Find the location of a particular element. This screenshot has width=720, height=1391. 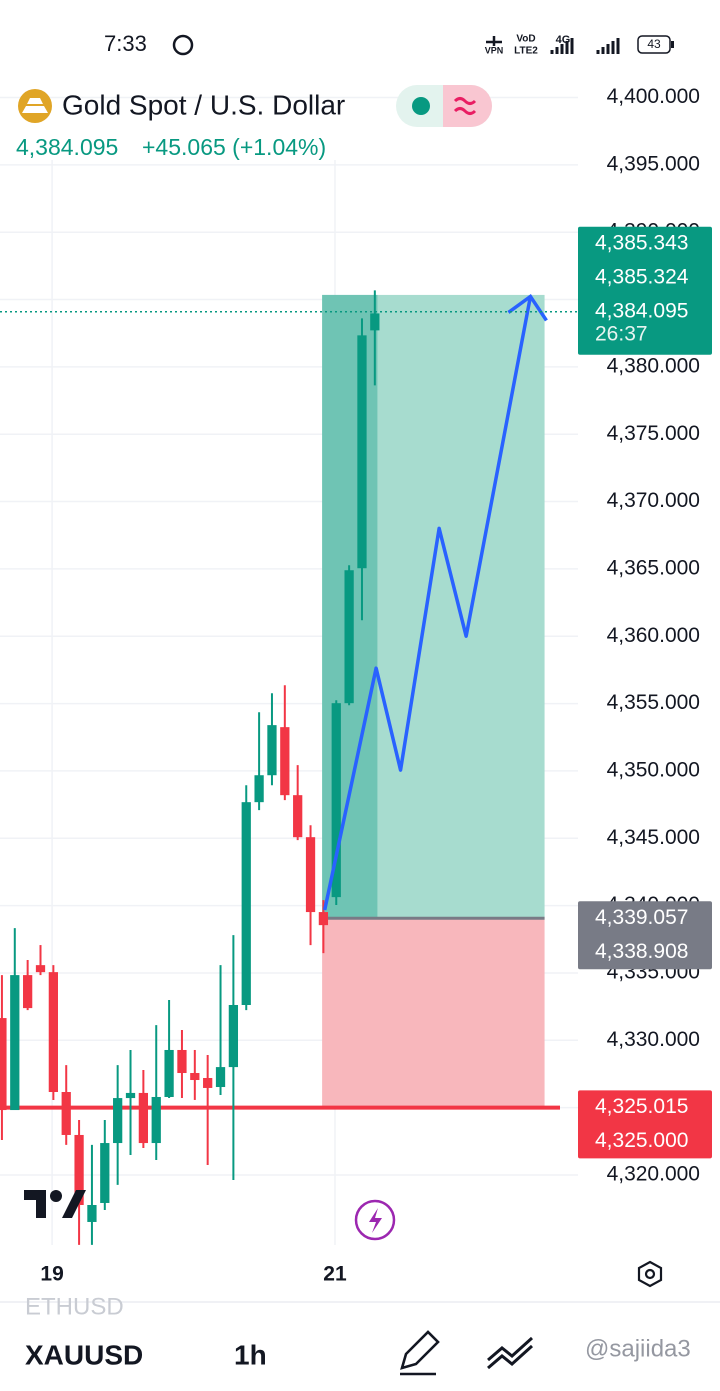

clock: 7:33 is located at coordinates (125, 43).